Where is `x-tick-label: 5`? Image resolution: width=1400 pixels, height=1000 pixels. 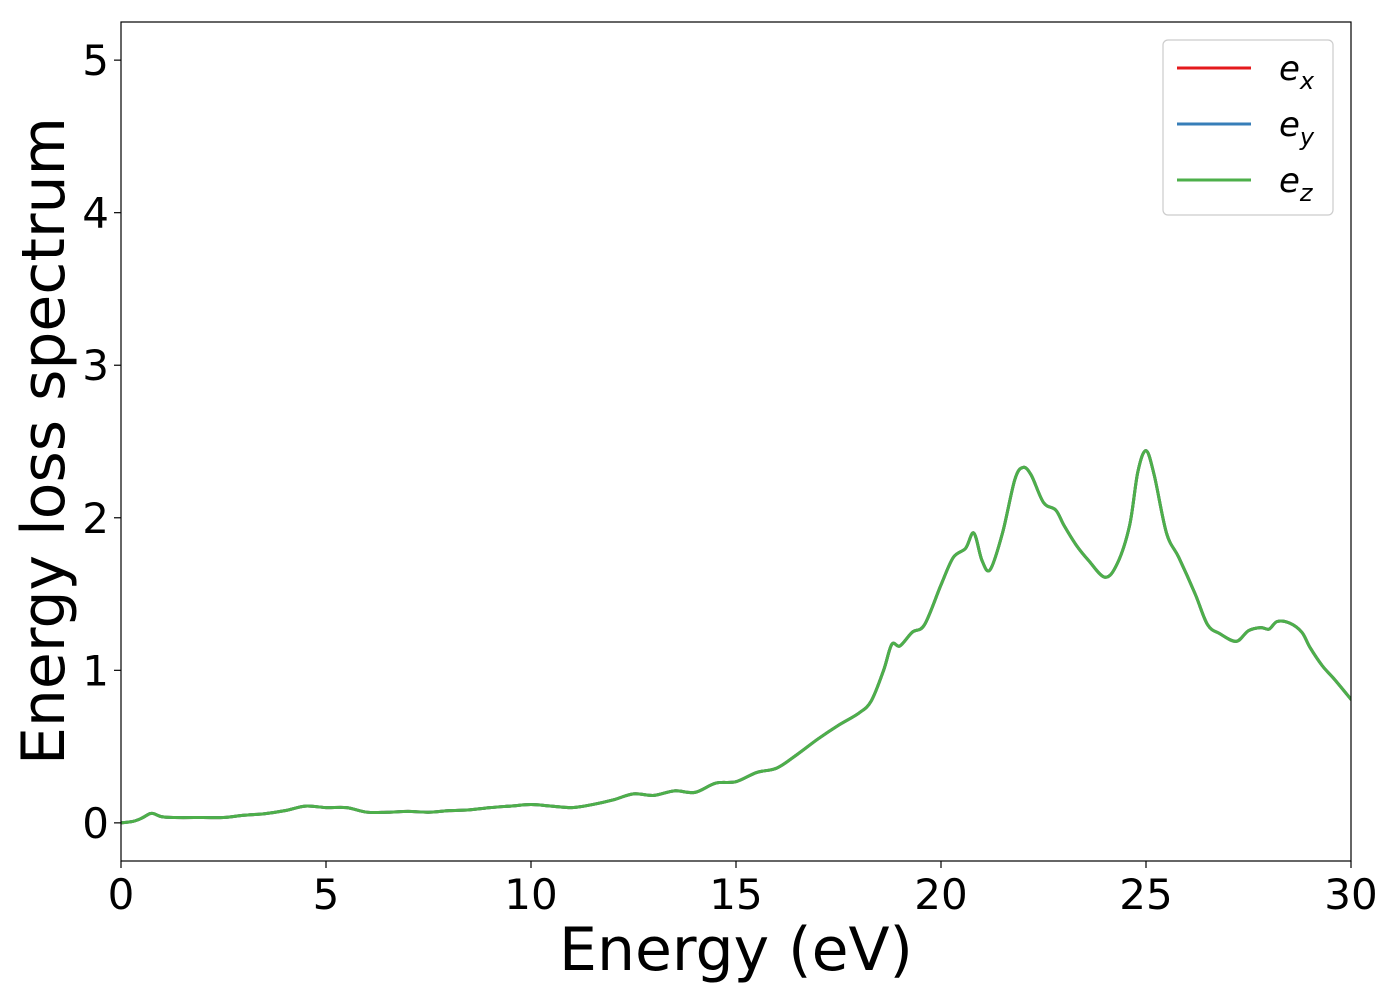 x-tick-label: 5 is located at coordinates (326, 894).